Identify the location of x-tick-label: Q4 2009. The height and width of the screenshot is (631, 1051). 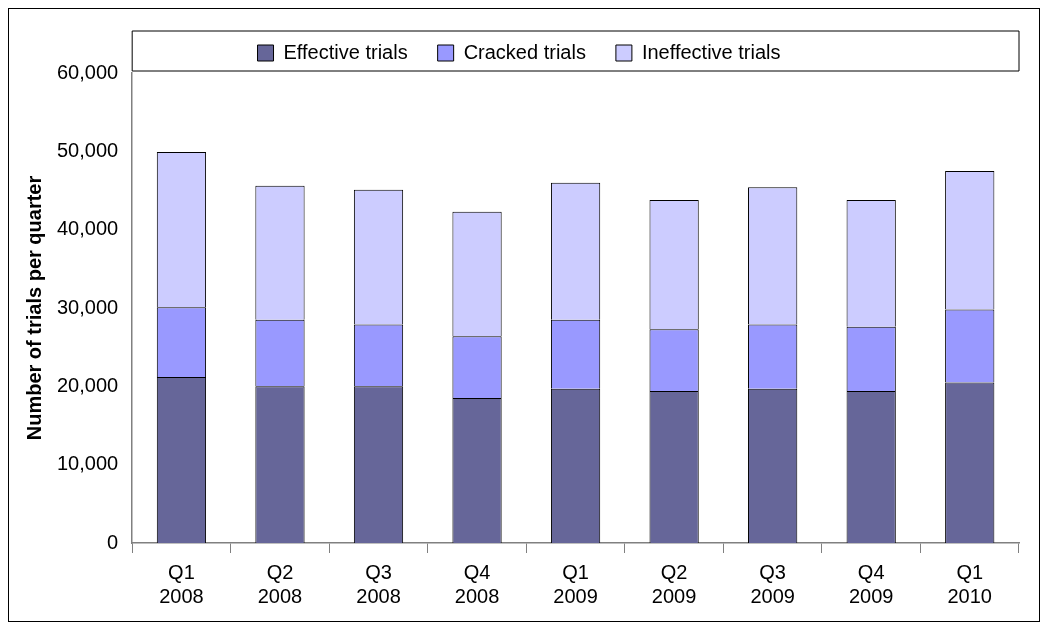
(871, 583).